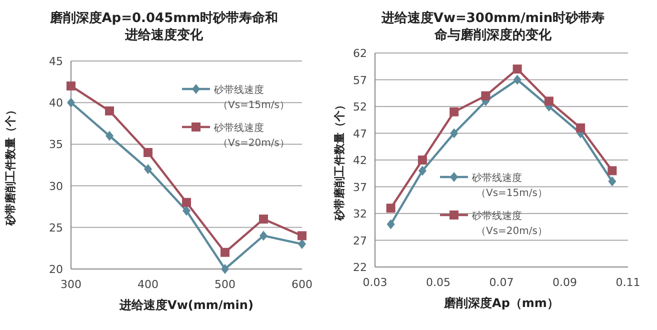  I want to click on y-tick-label: 22, so click(360, 267).